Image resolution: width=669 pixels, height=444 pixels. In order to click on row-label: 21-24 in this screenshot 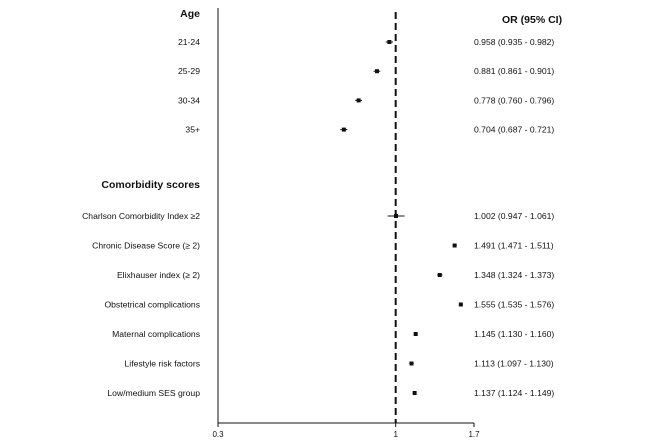, I will do `click(189, 42)`.